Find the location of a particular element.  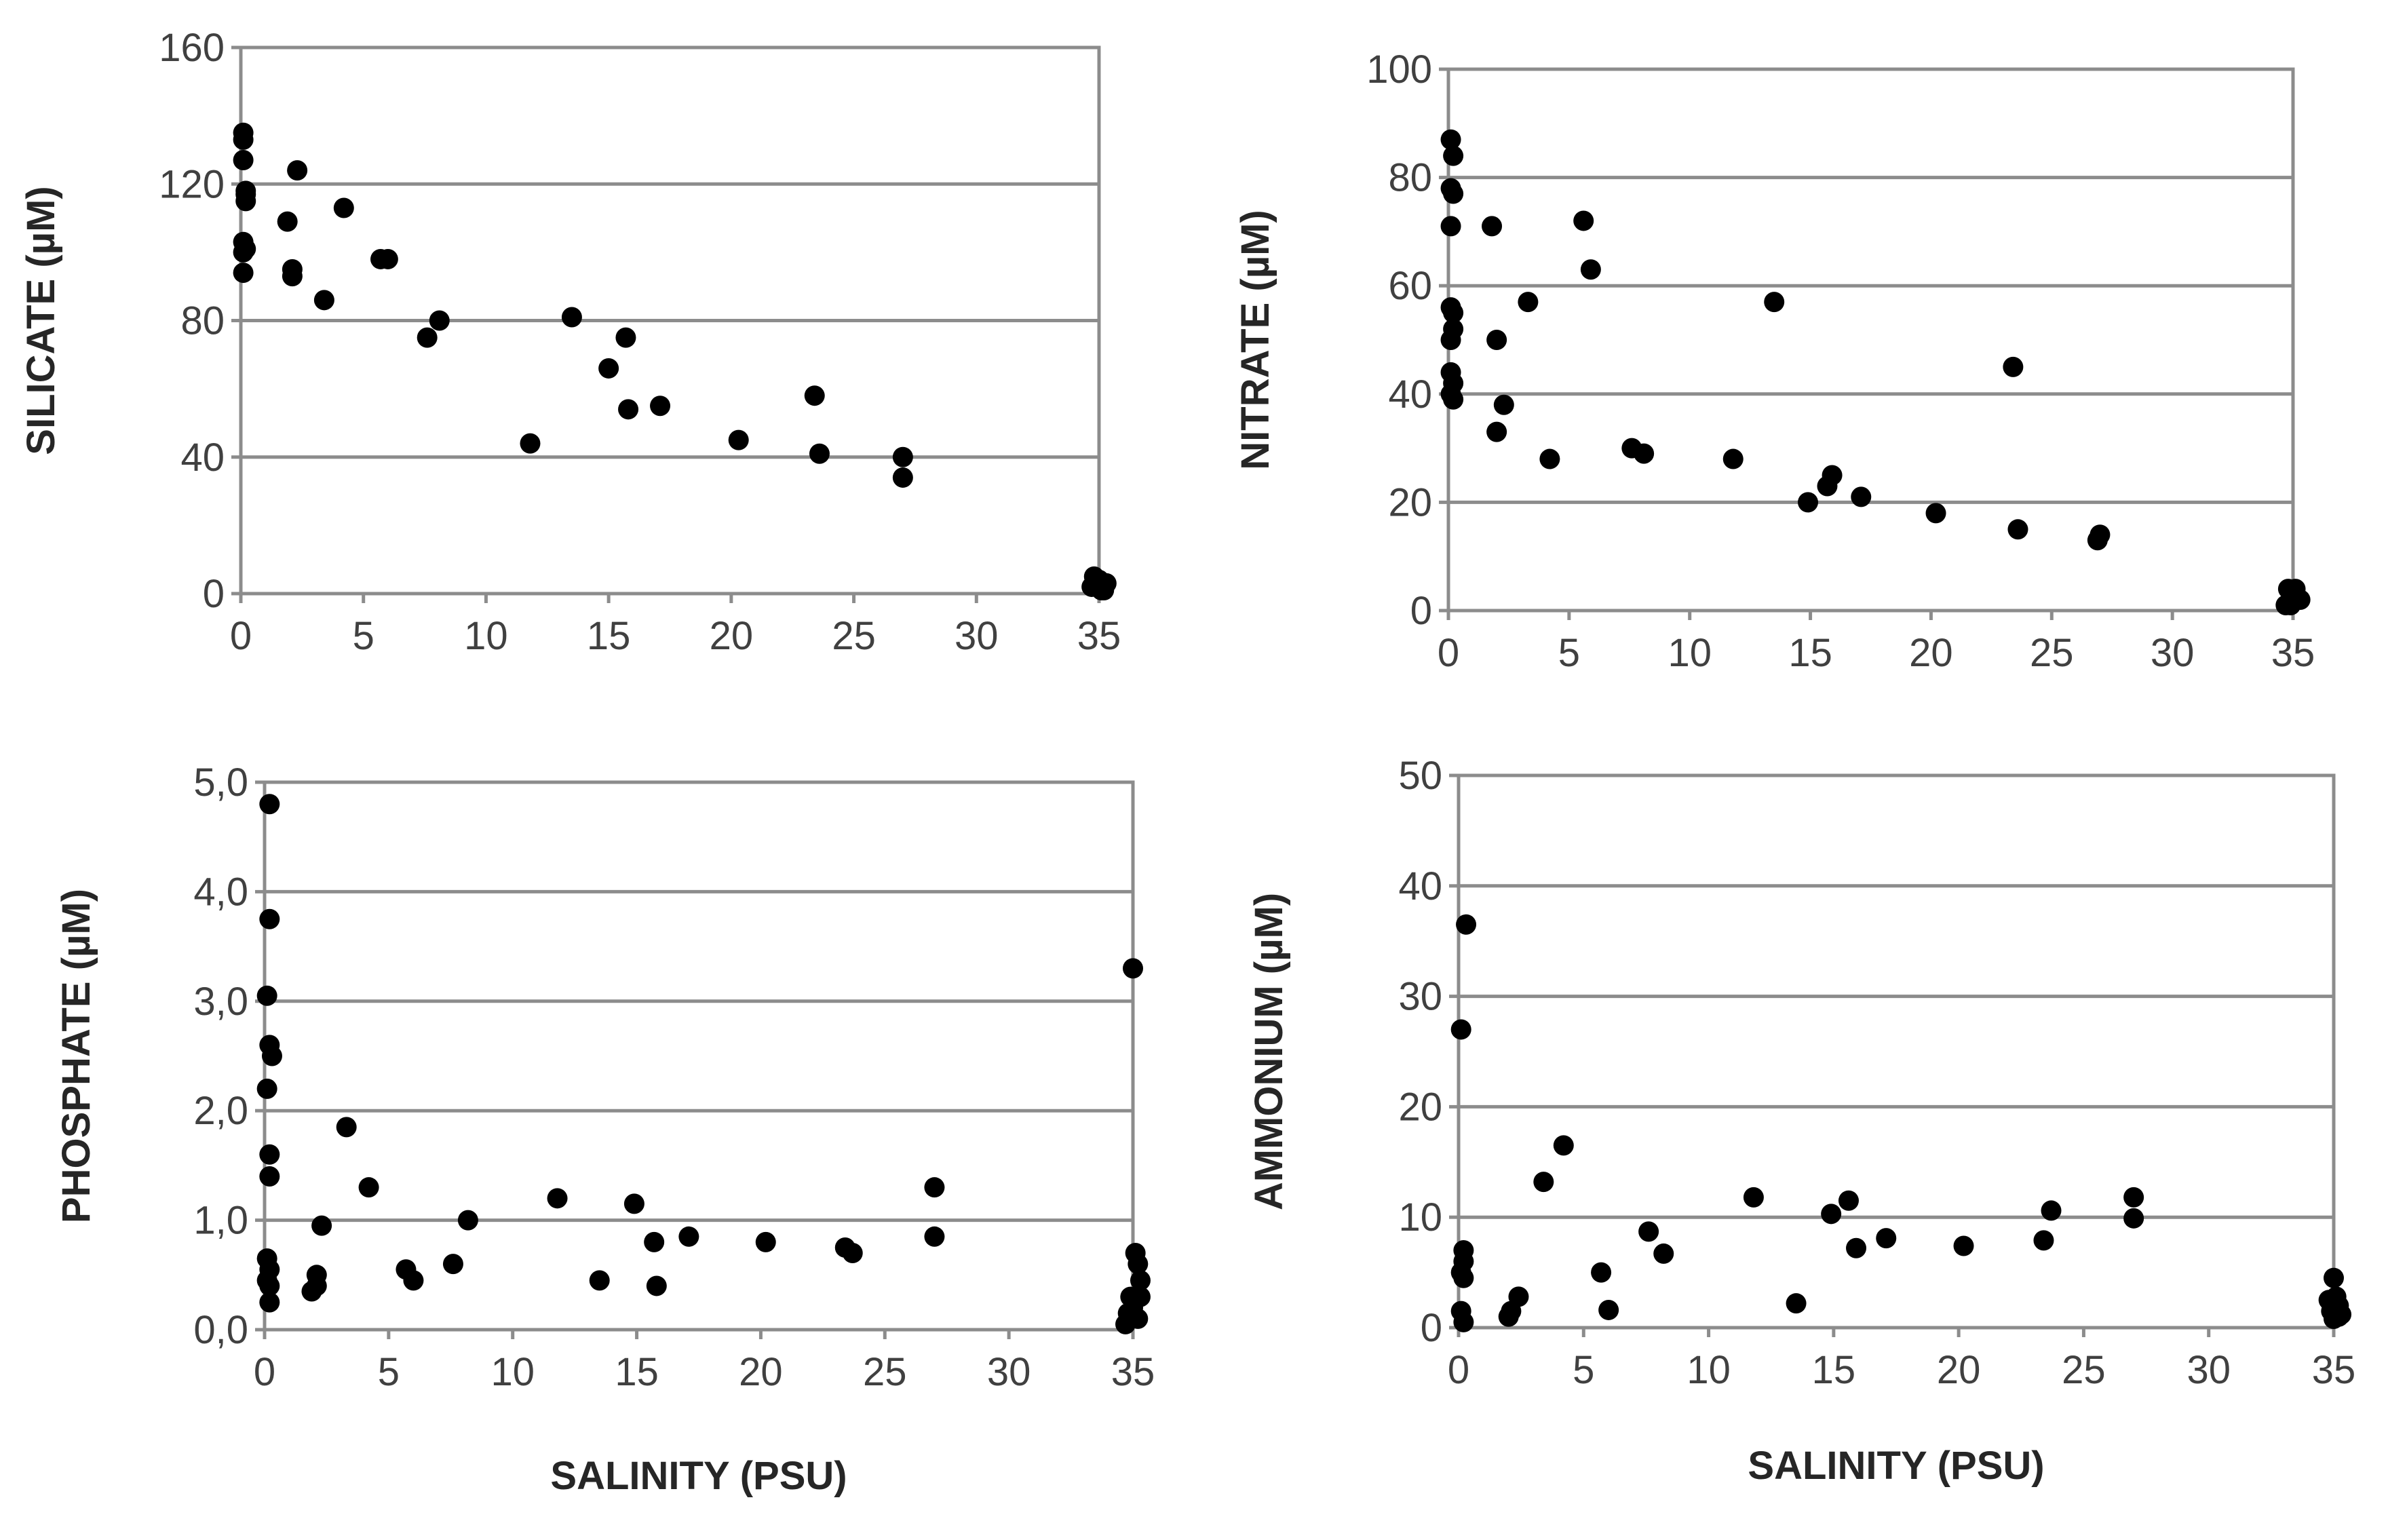

phosphate-plot-frame is located at coordinates (699, 1056).